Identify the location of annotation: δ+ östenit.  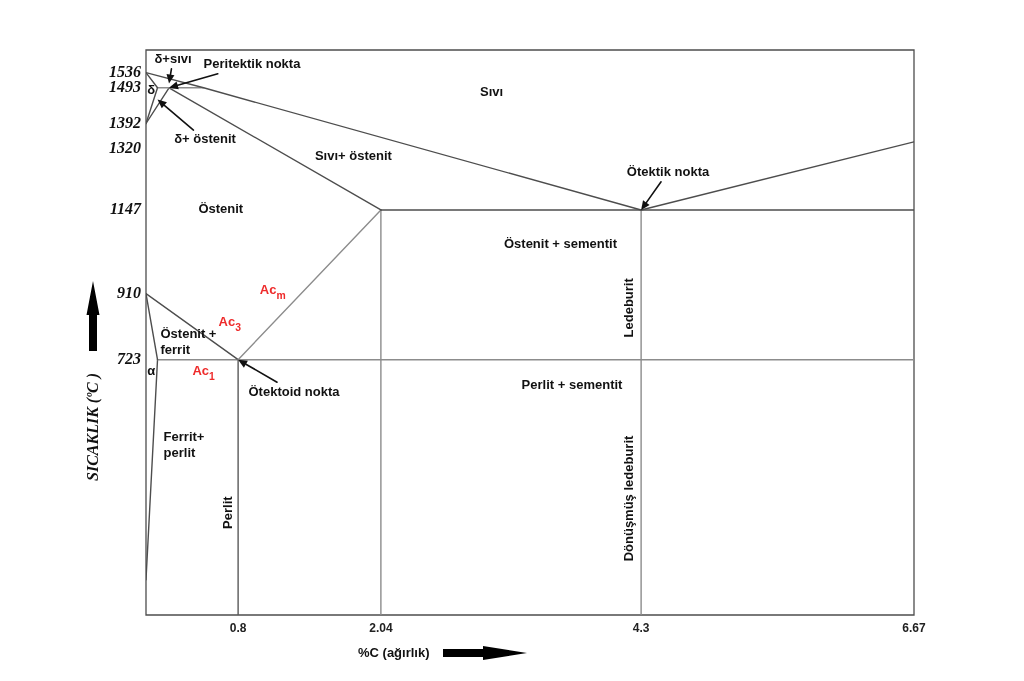
(205, 139).